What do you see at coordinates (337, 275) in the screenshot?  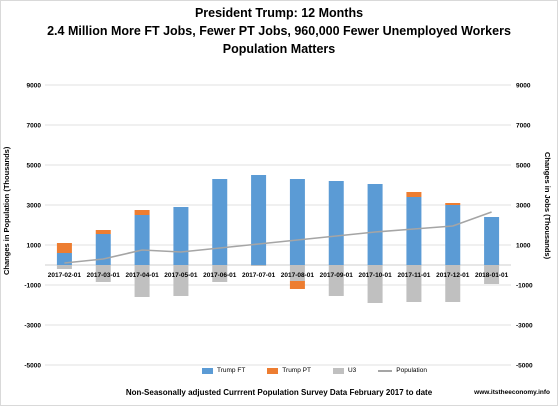 I see `x-tick-label: 2017-09-01` at bounding box center [337, 275].